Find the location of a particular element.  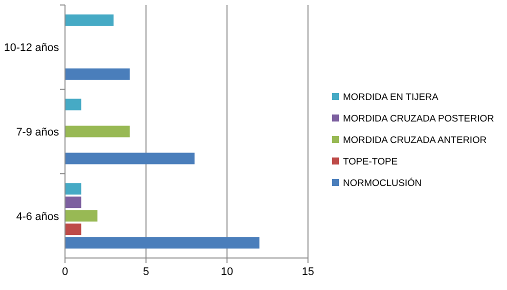

legend-label: MORDIDA CRUZADA ANTERIOR is located at coordinates (415, 140).